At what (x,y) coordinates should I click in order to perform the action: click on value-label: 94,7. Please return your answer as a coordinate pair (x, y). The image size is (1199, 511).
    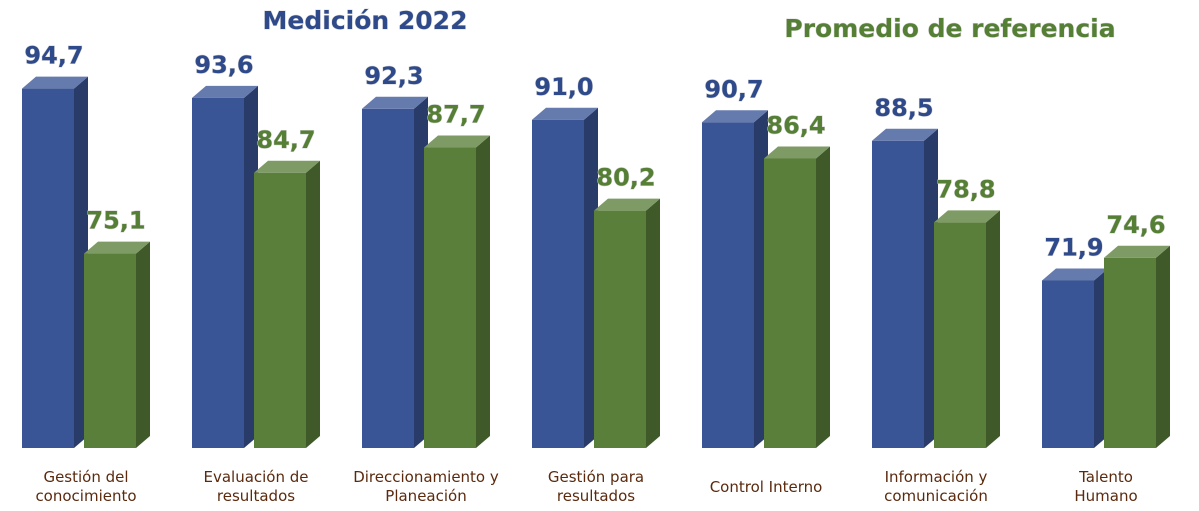
    Looking at the image, I should click on (53, 56).